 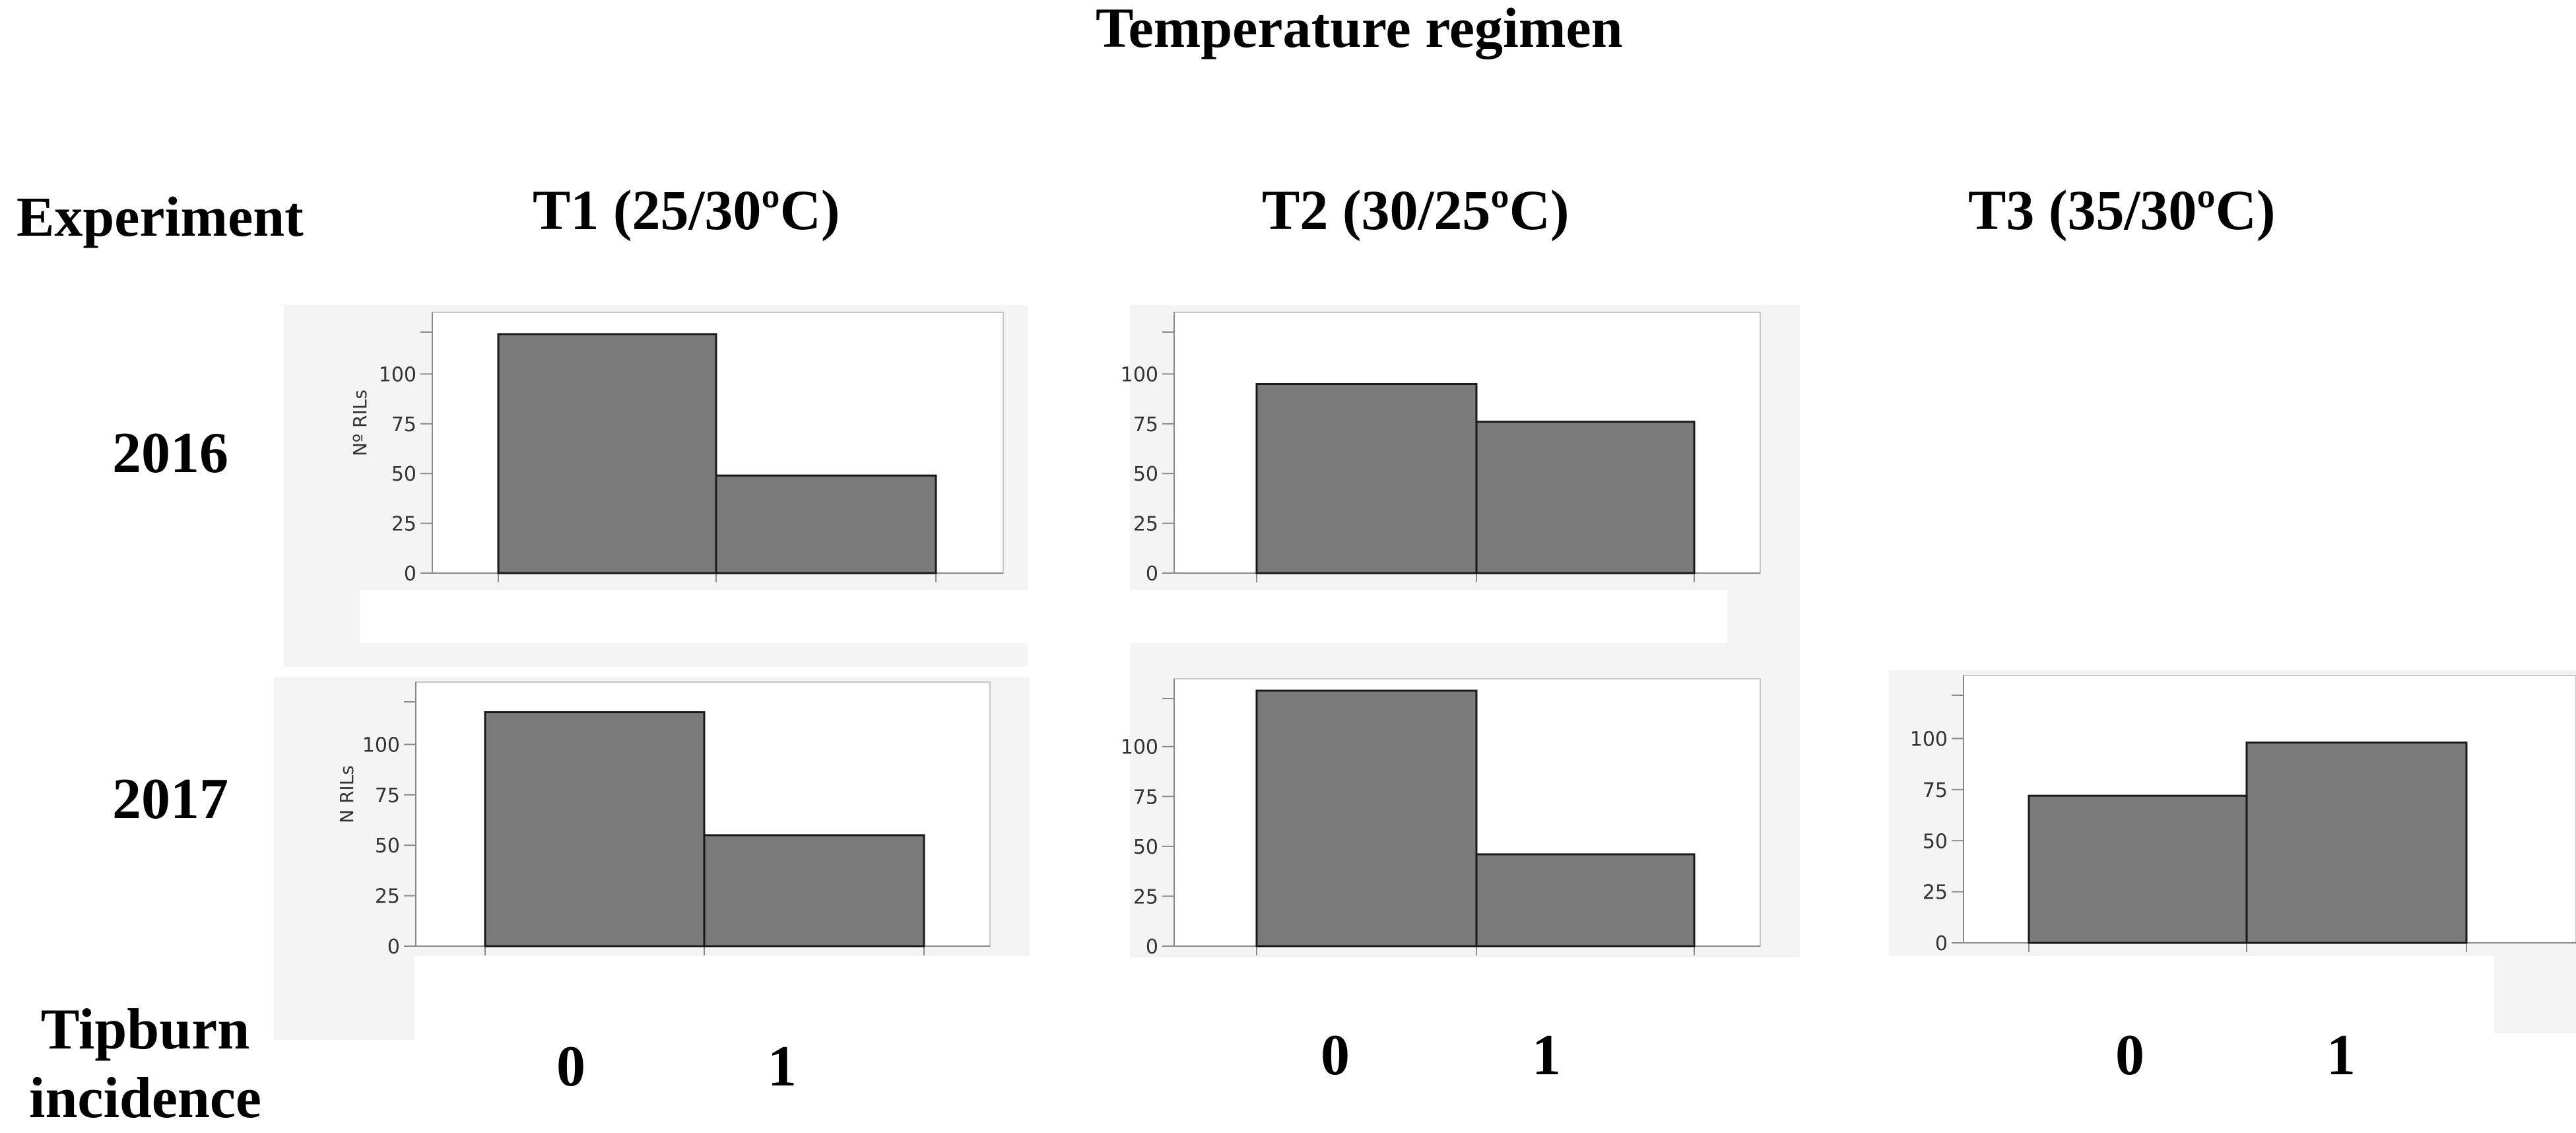 I want to click on y-axis-label: N RILs, so click(x=347, y=794).